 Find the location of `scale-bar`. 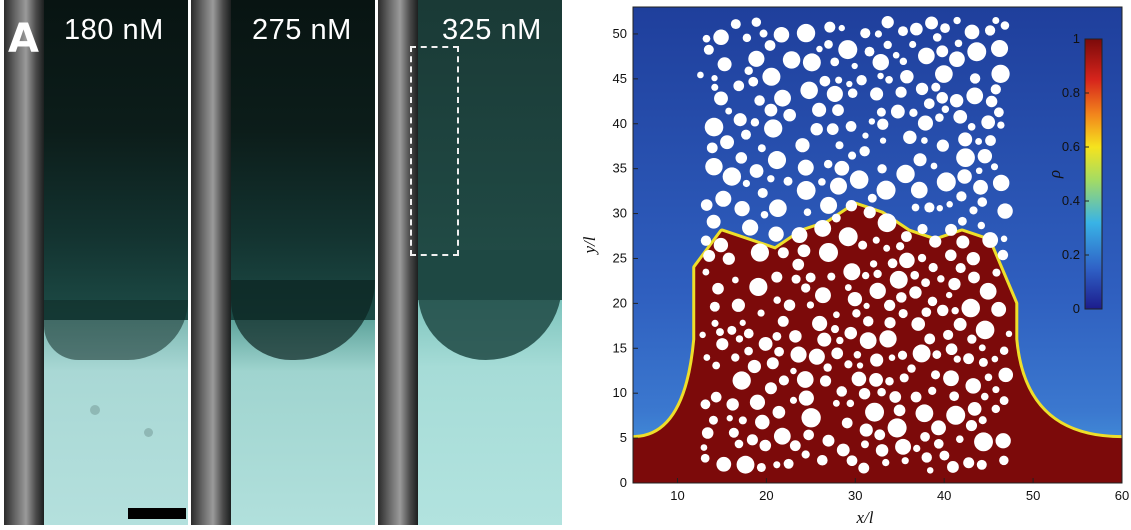

scale-bar is located at coordinates (157, 513).